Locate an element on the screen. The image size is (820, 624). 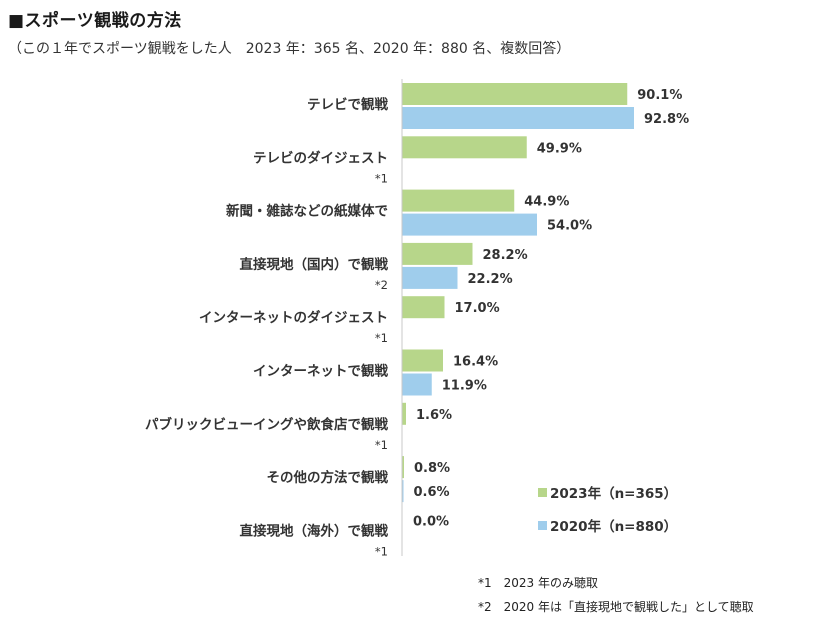
value-label: 22.2% is located at coordinates (490, 279).